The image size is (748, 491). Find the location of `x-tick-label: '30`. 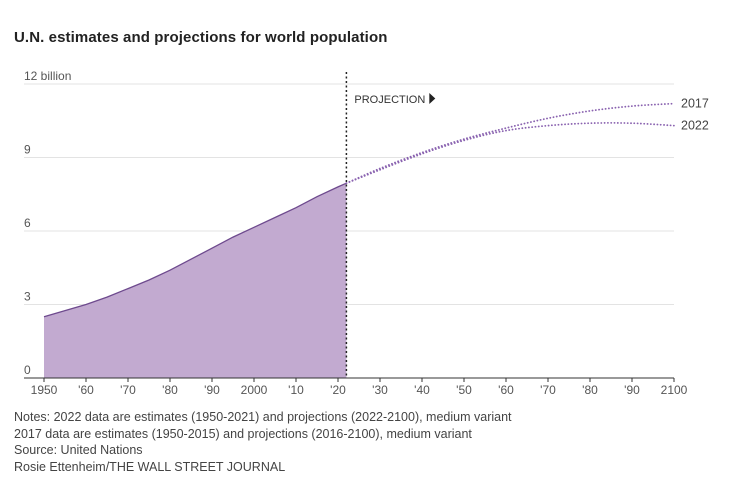

x-tick-label: '30 is located at coordinates (380, 390).